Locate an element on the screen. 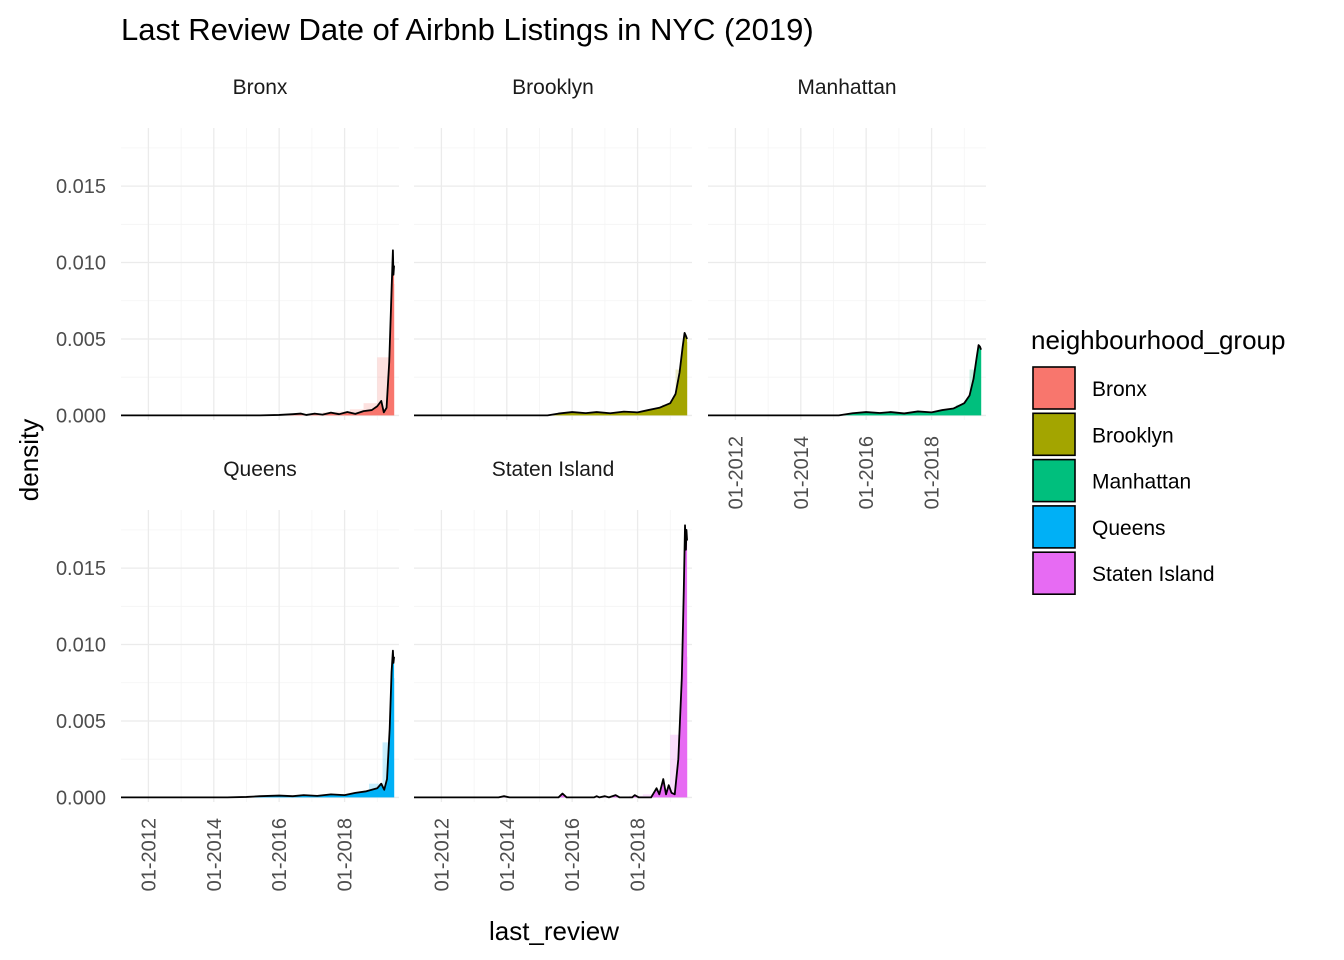 This screenshot has height=960, width=1344. legend-key-bronx is located at coordinates (1054, 388).